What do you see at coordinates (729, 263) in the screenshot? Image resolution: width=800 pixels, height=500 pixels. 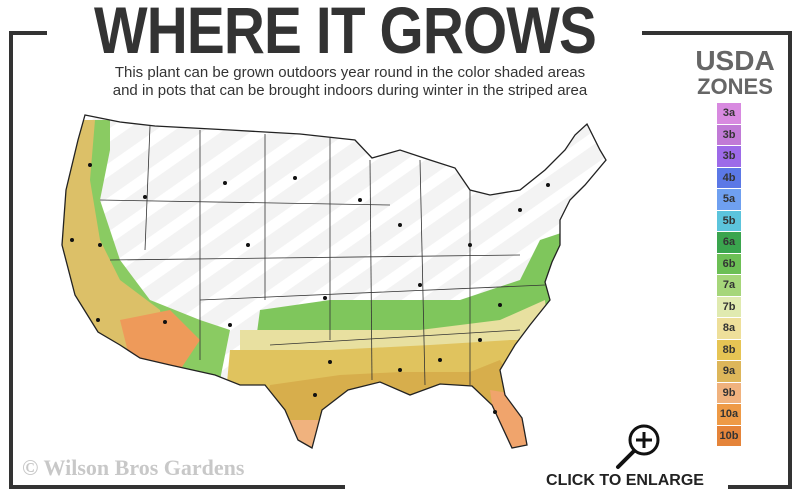 I see `legend-zone-6b: 6b` at bounding box center [729, 263].